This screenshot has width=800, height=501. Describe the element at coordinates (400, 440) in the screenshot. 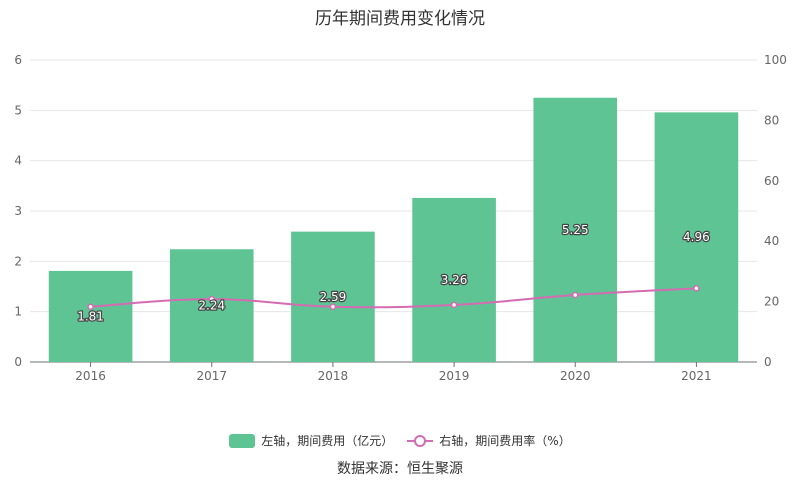

I see `legend: 左轴，期间费用（亿元） 右轴，期间费用率（%）` at that location.